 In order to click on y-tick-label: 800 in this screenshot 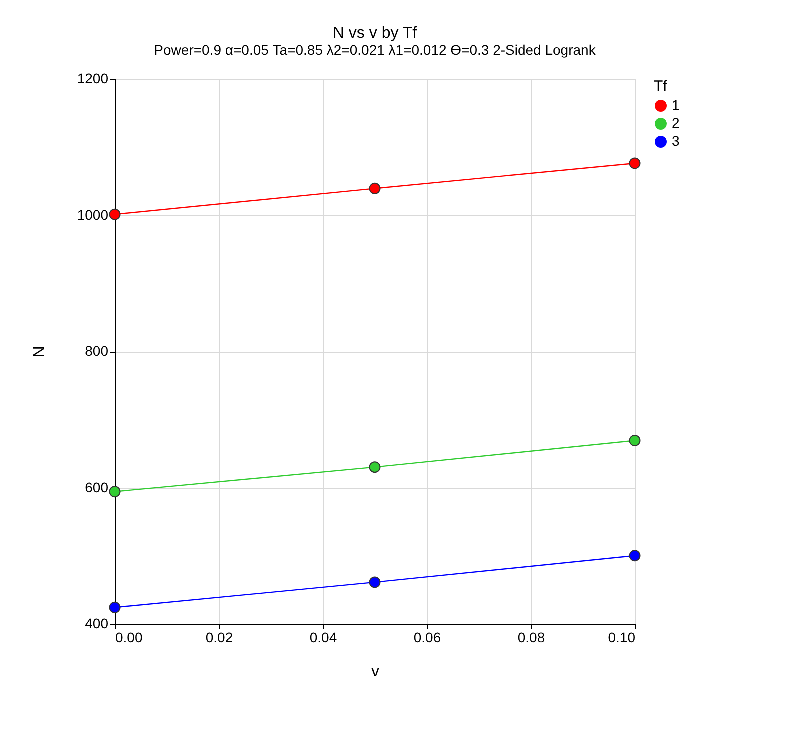, I will do `click(97, 351)`.